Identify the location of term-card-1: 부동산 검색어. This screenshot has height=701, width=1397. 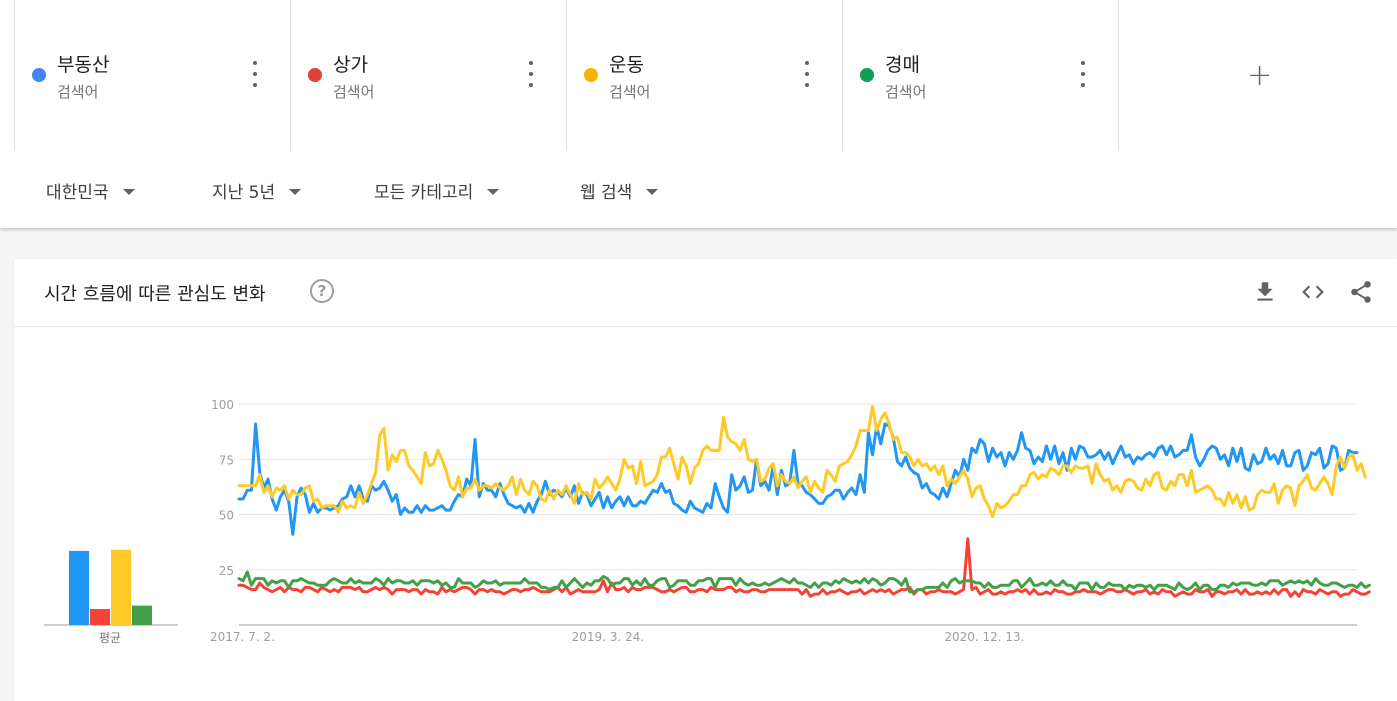
(151, 75).